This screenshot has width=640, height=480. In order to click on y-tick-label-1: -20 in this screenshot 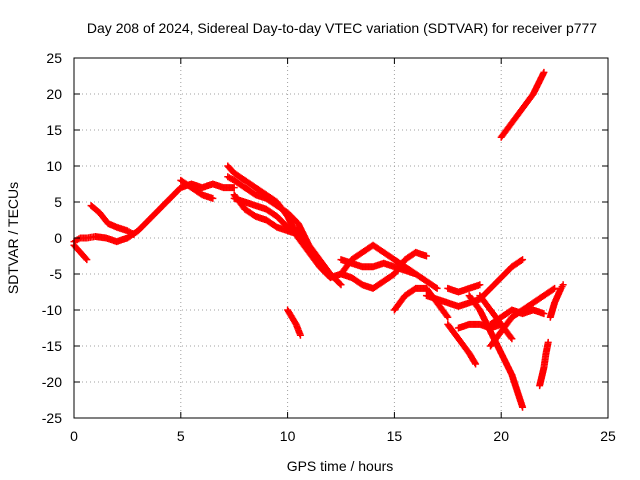, I will do `click(52, 382)`.